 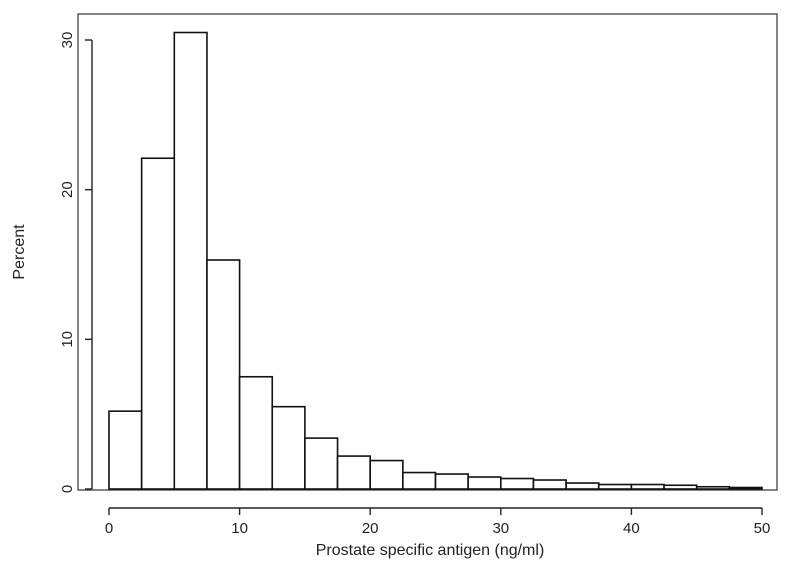 What do you see at coordinates (67, 339) in the screenshot?
I see `y-tick-label: 10` at bounding box center [67, 339].